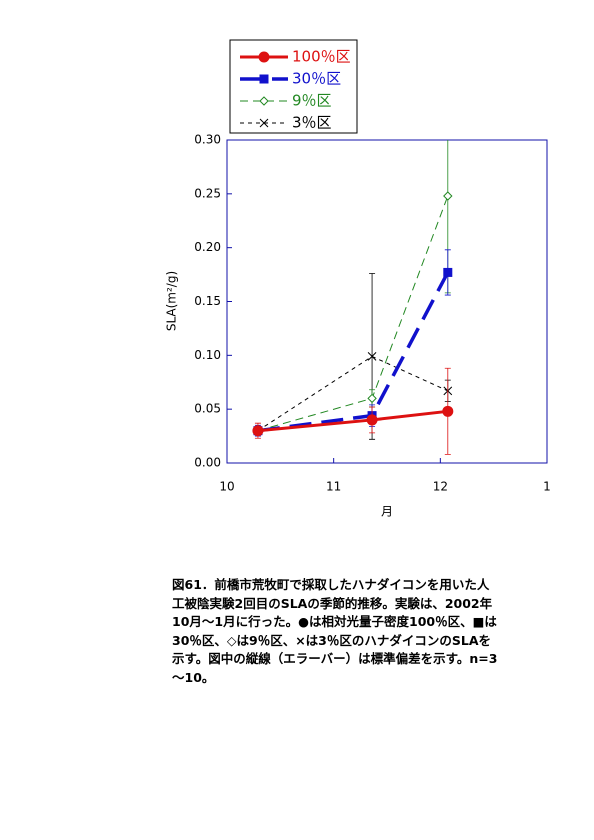 This screenshot has width=594, height=840. What do you see at coordinates (333, 487) in the screenshot?
I see `x-tick-label: 11` at bounding box center [333, 487].